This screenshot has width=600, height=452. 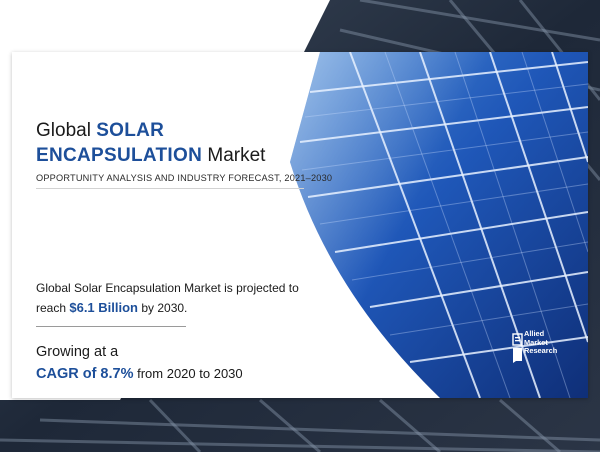 I want to click on logo-line: Research, so click(x=541, y=351).